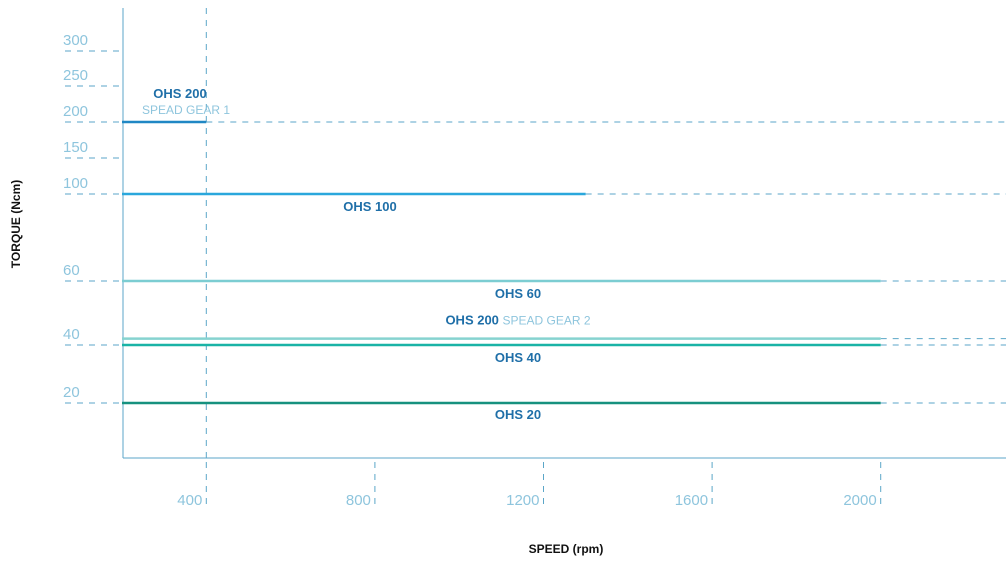  Describe the element at coordinates (189, 500) in the screenshot. I see `x-tick-label: 400` at that location.